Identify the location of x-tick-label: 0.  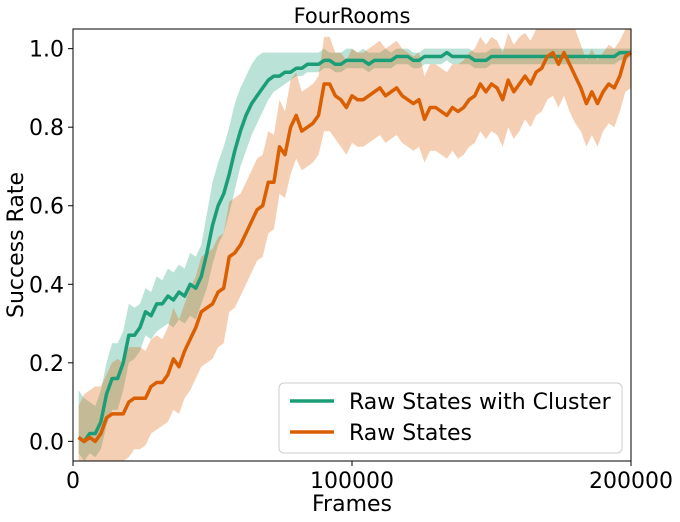
(73, 481).